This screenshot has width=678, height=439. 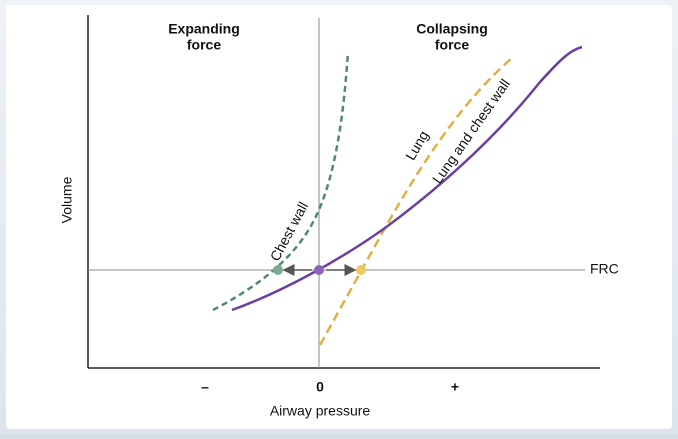 I want to click on x-tick-label: –, so click(x=205, y=387).